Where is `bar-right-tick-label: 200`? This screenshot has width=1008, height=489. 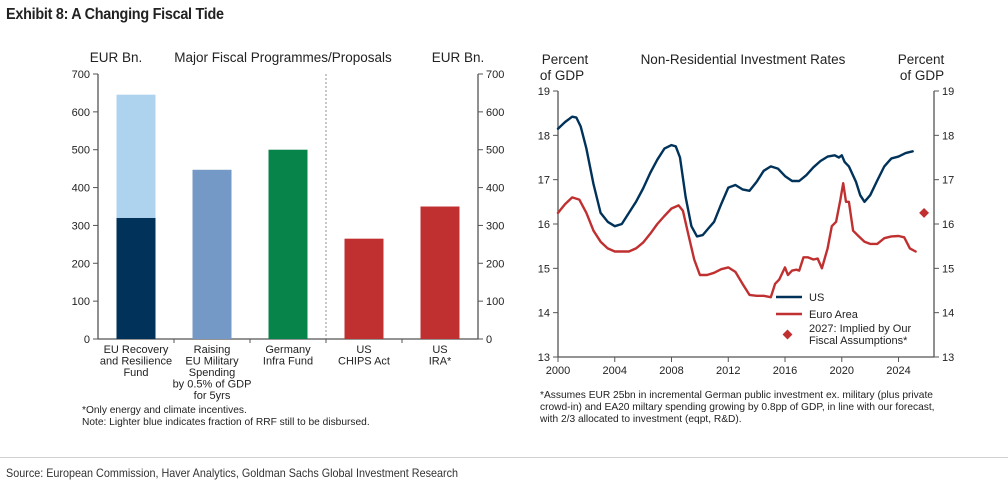
bar-right-tick-label: 200 is located at coordinates (495, 264).